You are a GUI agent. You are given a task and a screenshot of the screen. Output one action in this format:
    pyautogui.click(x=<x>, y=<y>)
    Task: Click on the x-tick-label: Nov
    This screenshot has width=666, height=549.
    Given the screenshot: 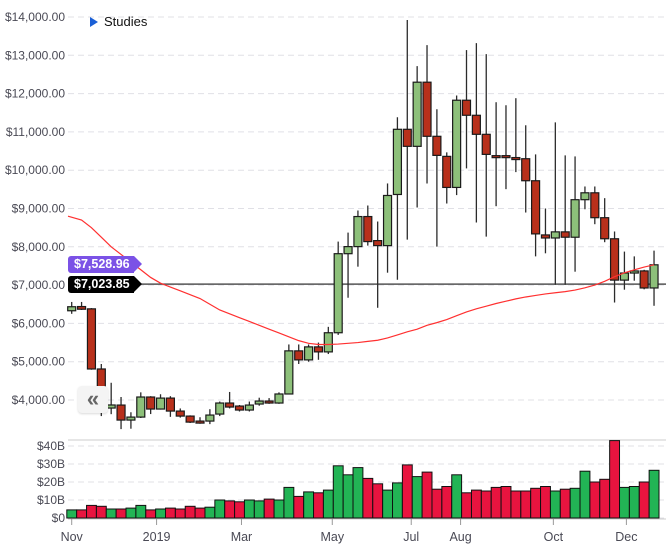 What is the action you would take?
    pyautogui.click(x=72, y=537)
    